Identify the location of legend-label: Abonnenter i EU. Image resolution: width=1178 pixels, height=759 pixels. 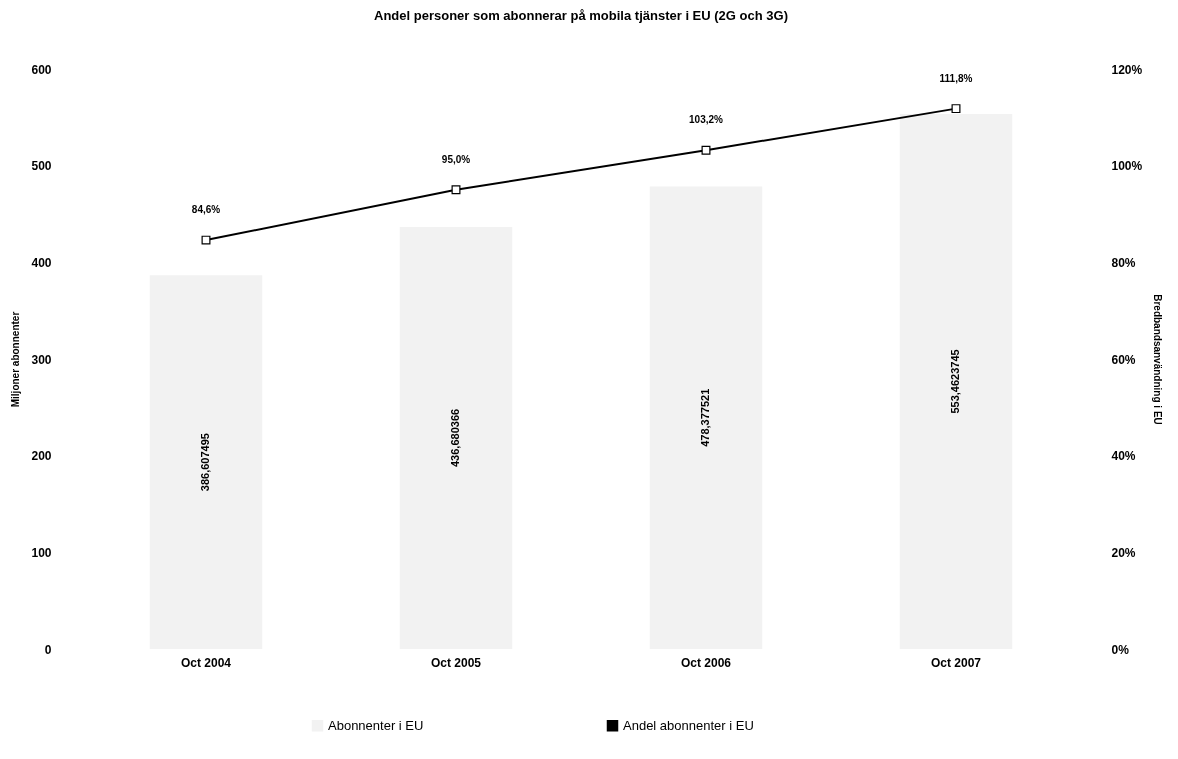
(376, 725).